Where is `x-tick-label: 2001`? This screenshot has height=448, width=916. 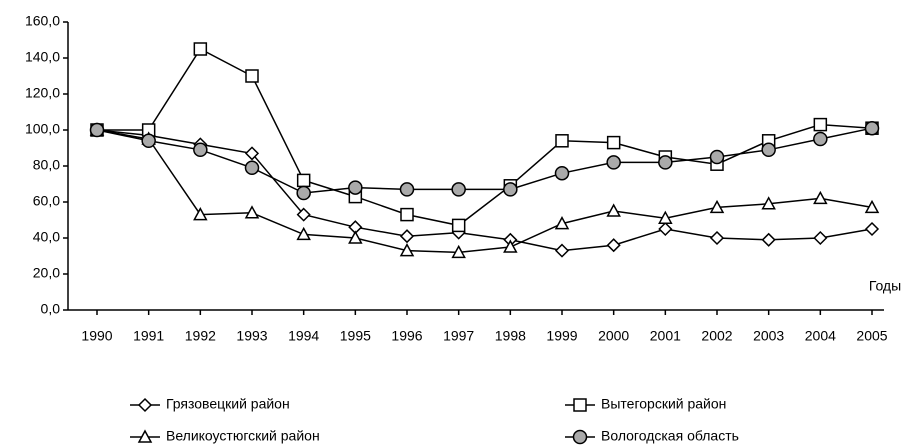 x-tick-label: 2001 is located at coordinates (665, 336).